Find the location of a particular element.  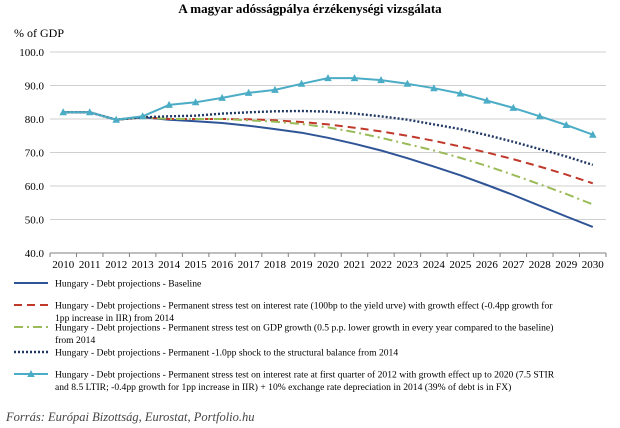

x-tick-label: 2010 is located at coordinates (63, 265).